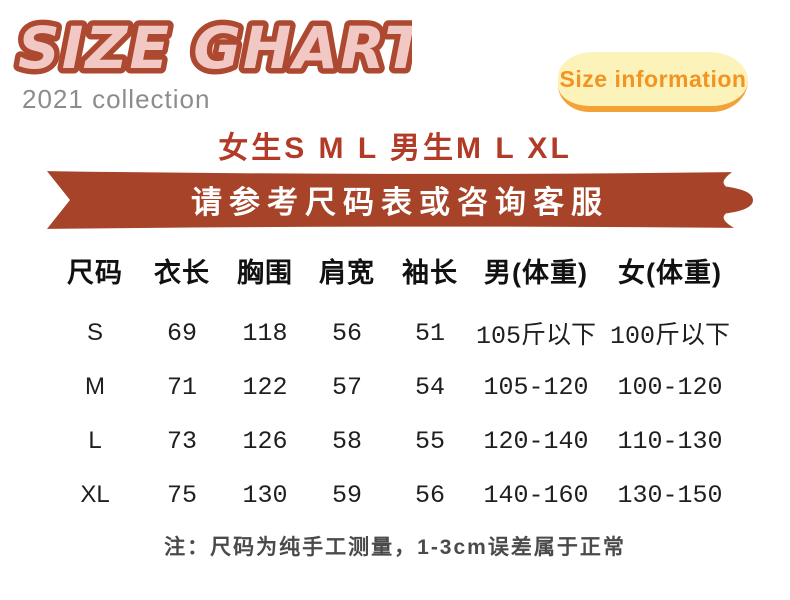 The image size is (790, 600). Describe the element at coordinates (536, 441) in the screenshot. I see `cell-male-weight: 120-140` at that location.